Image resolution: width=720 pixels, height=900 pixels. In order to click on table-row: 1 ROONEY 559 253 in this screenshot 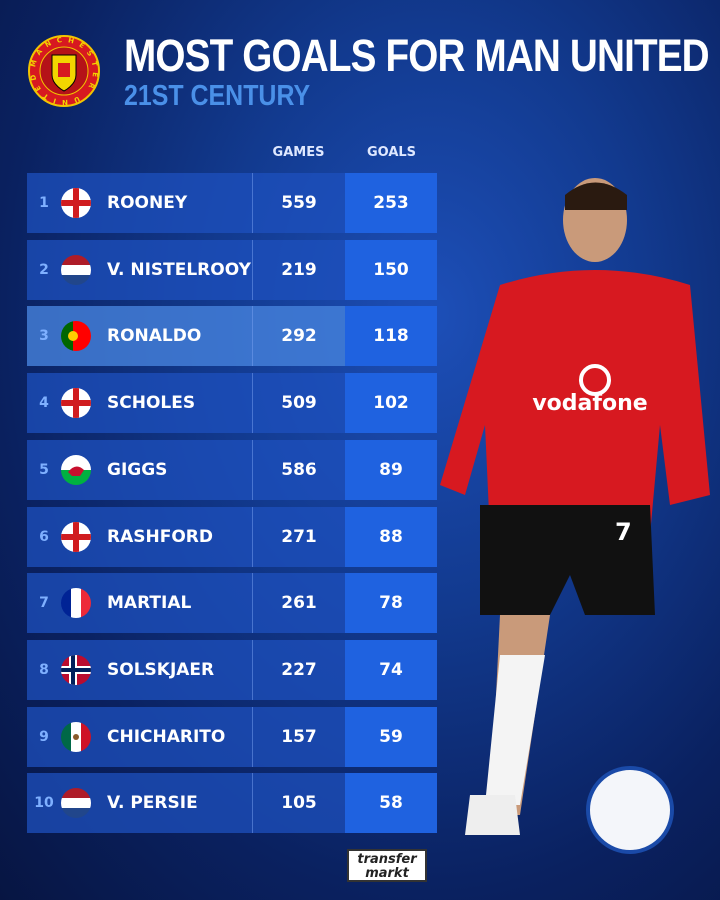, I will do `click(232, 203)`.